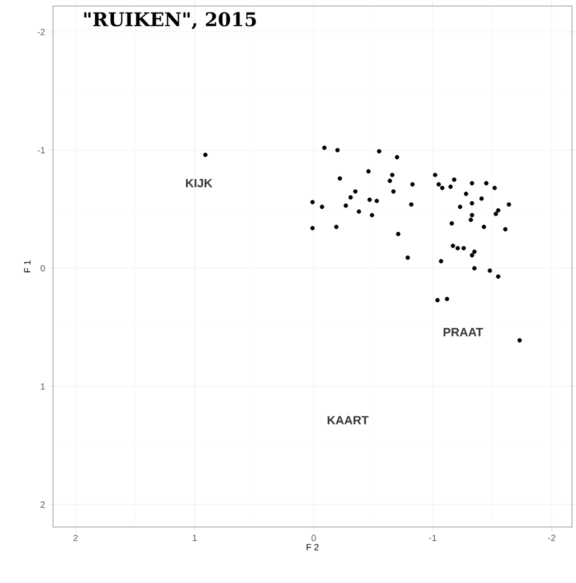 This screenshot has width=576, height=583. I want to click on y-tick-label: 0, so click(42, 268).